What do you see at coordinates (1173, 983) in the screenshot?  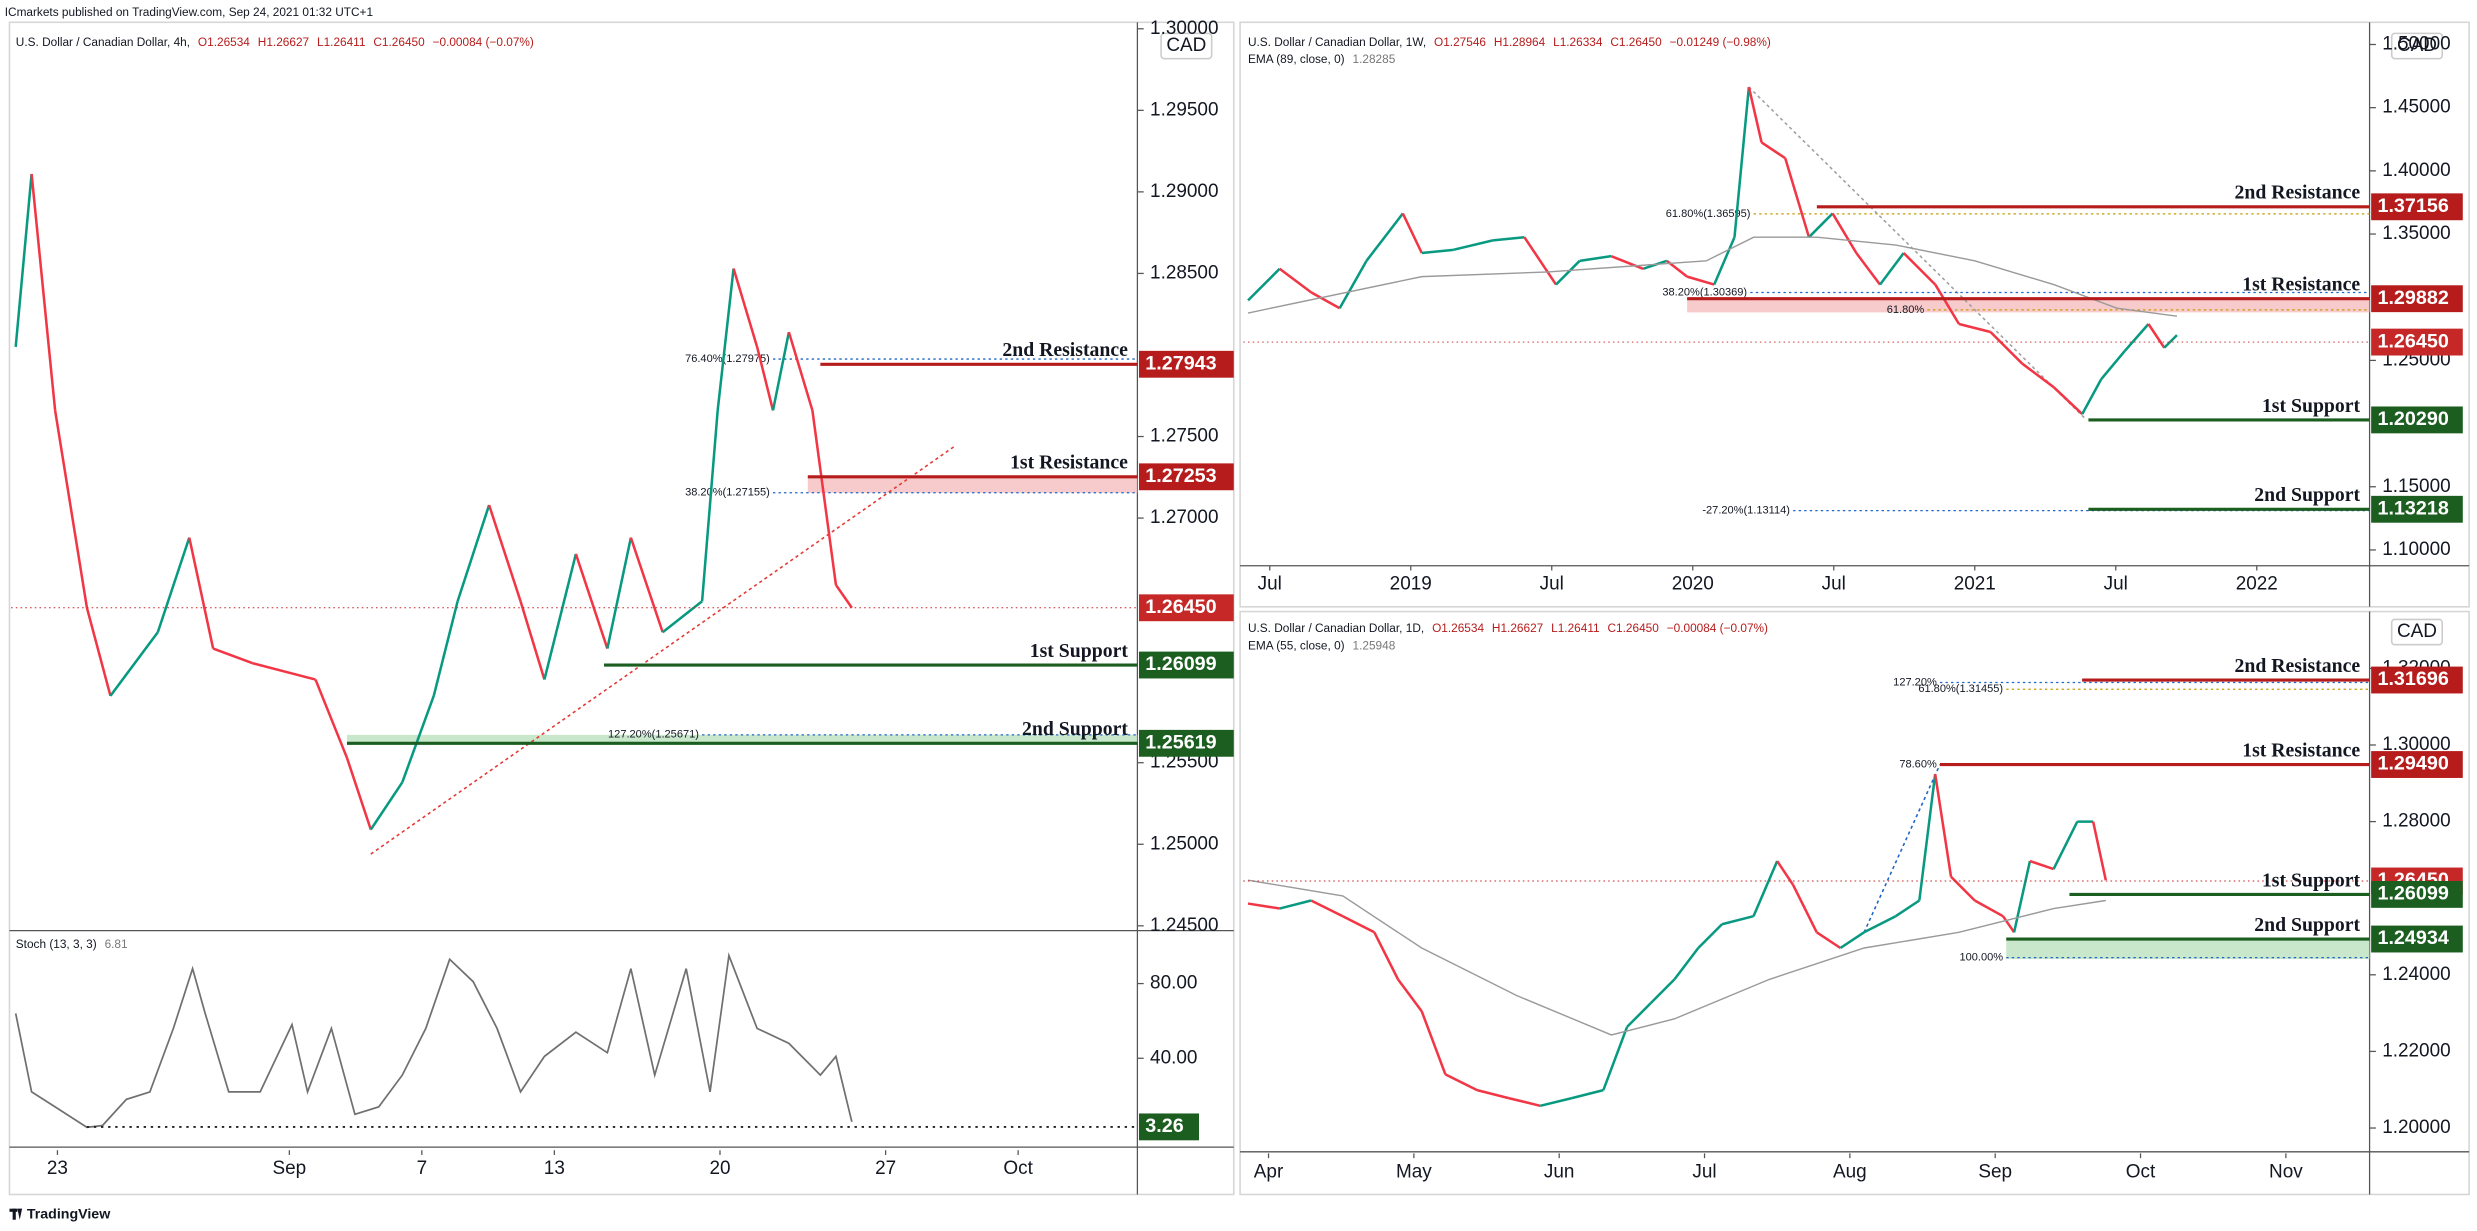 I see `y-tick-label: 80.00` at bounding box center [1173, 983].